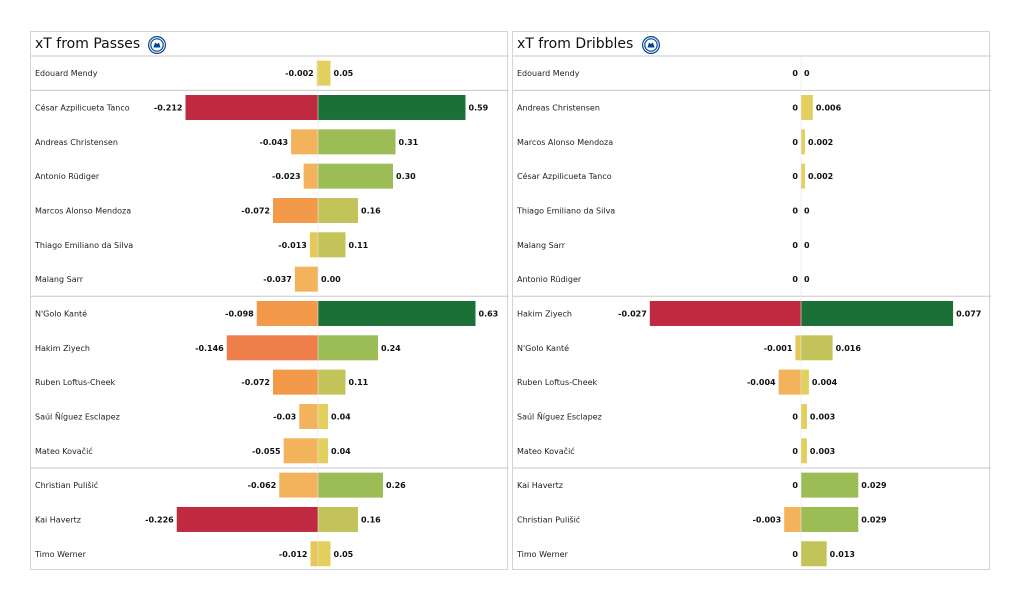 The height and width of the screenshot is (602, 1024). Describe the element at coordinates (341, 416) in the screenshot. I see `positive-value-label: 0.04` at that location.